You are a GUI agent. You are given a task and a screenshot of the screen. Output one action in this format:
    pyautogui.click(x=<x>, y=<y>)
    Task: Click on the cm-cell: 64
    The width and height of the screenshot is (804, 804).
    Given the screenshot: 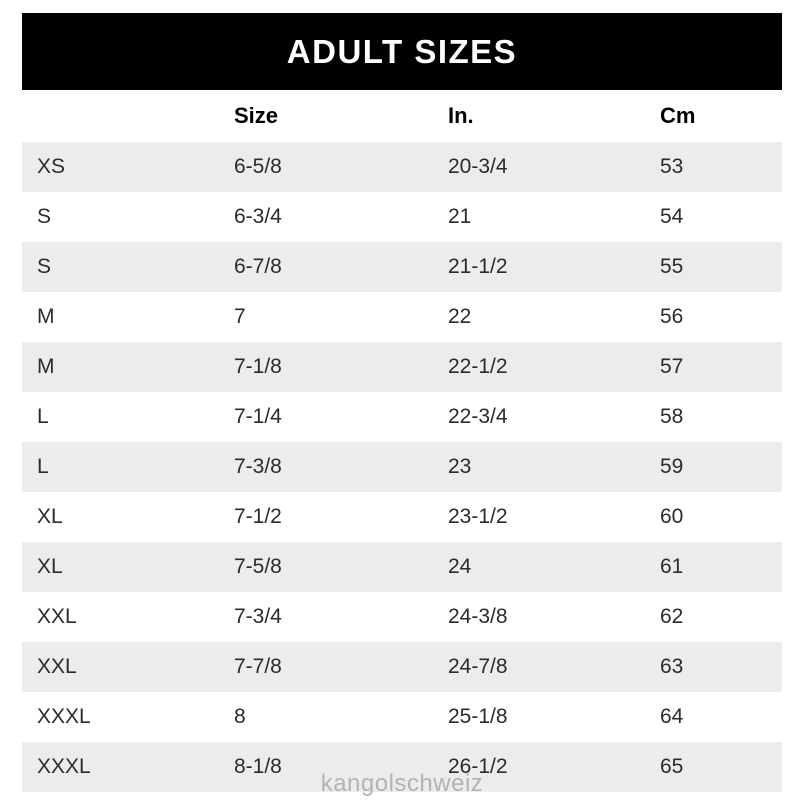 What is the action you would take?
    pyautogui.click(x=672, y=716)
    